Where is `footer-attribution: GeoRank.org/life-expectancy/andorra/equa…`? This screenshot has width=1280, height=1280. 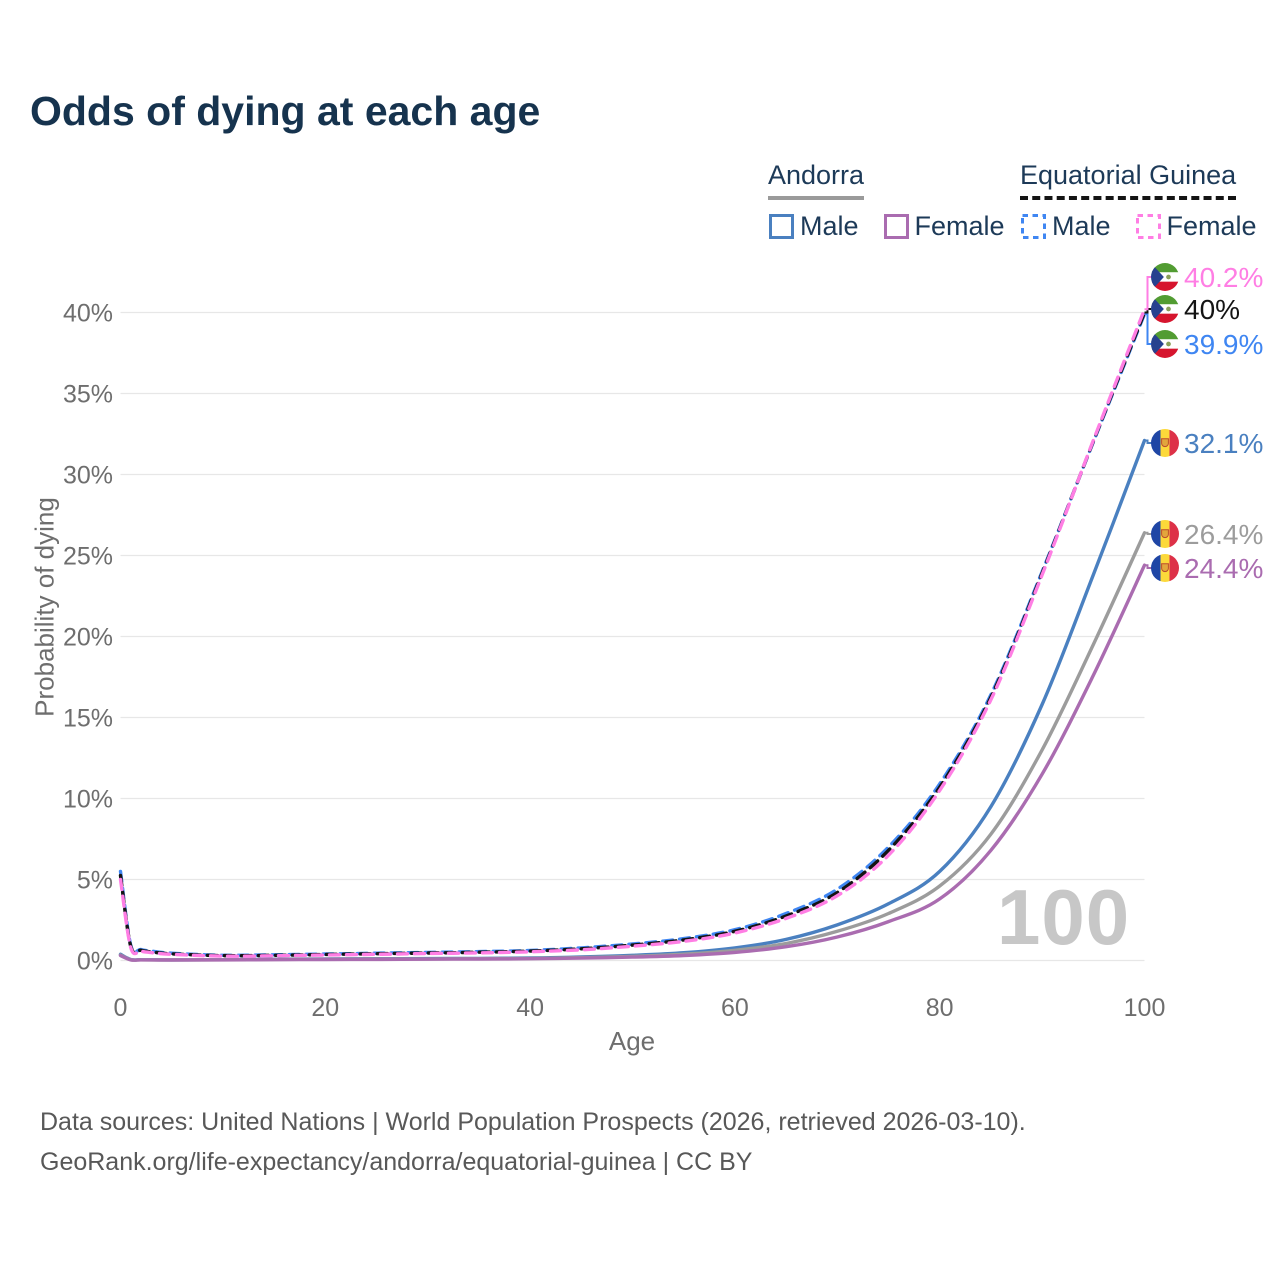
footer-attribution: GeoRank.org/life-expectancy/andorra/equa… is located at coordinates (396, 1162).